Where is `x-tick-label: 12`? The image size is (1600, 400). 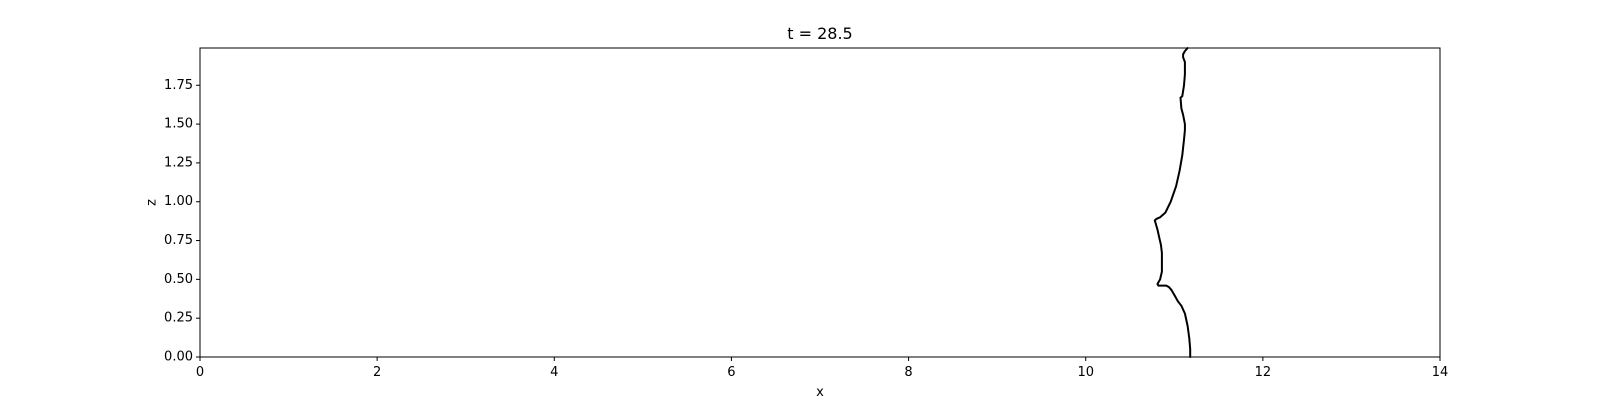
x-tick-label: 12 is located at coordinates (1263, 372).